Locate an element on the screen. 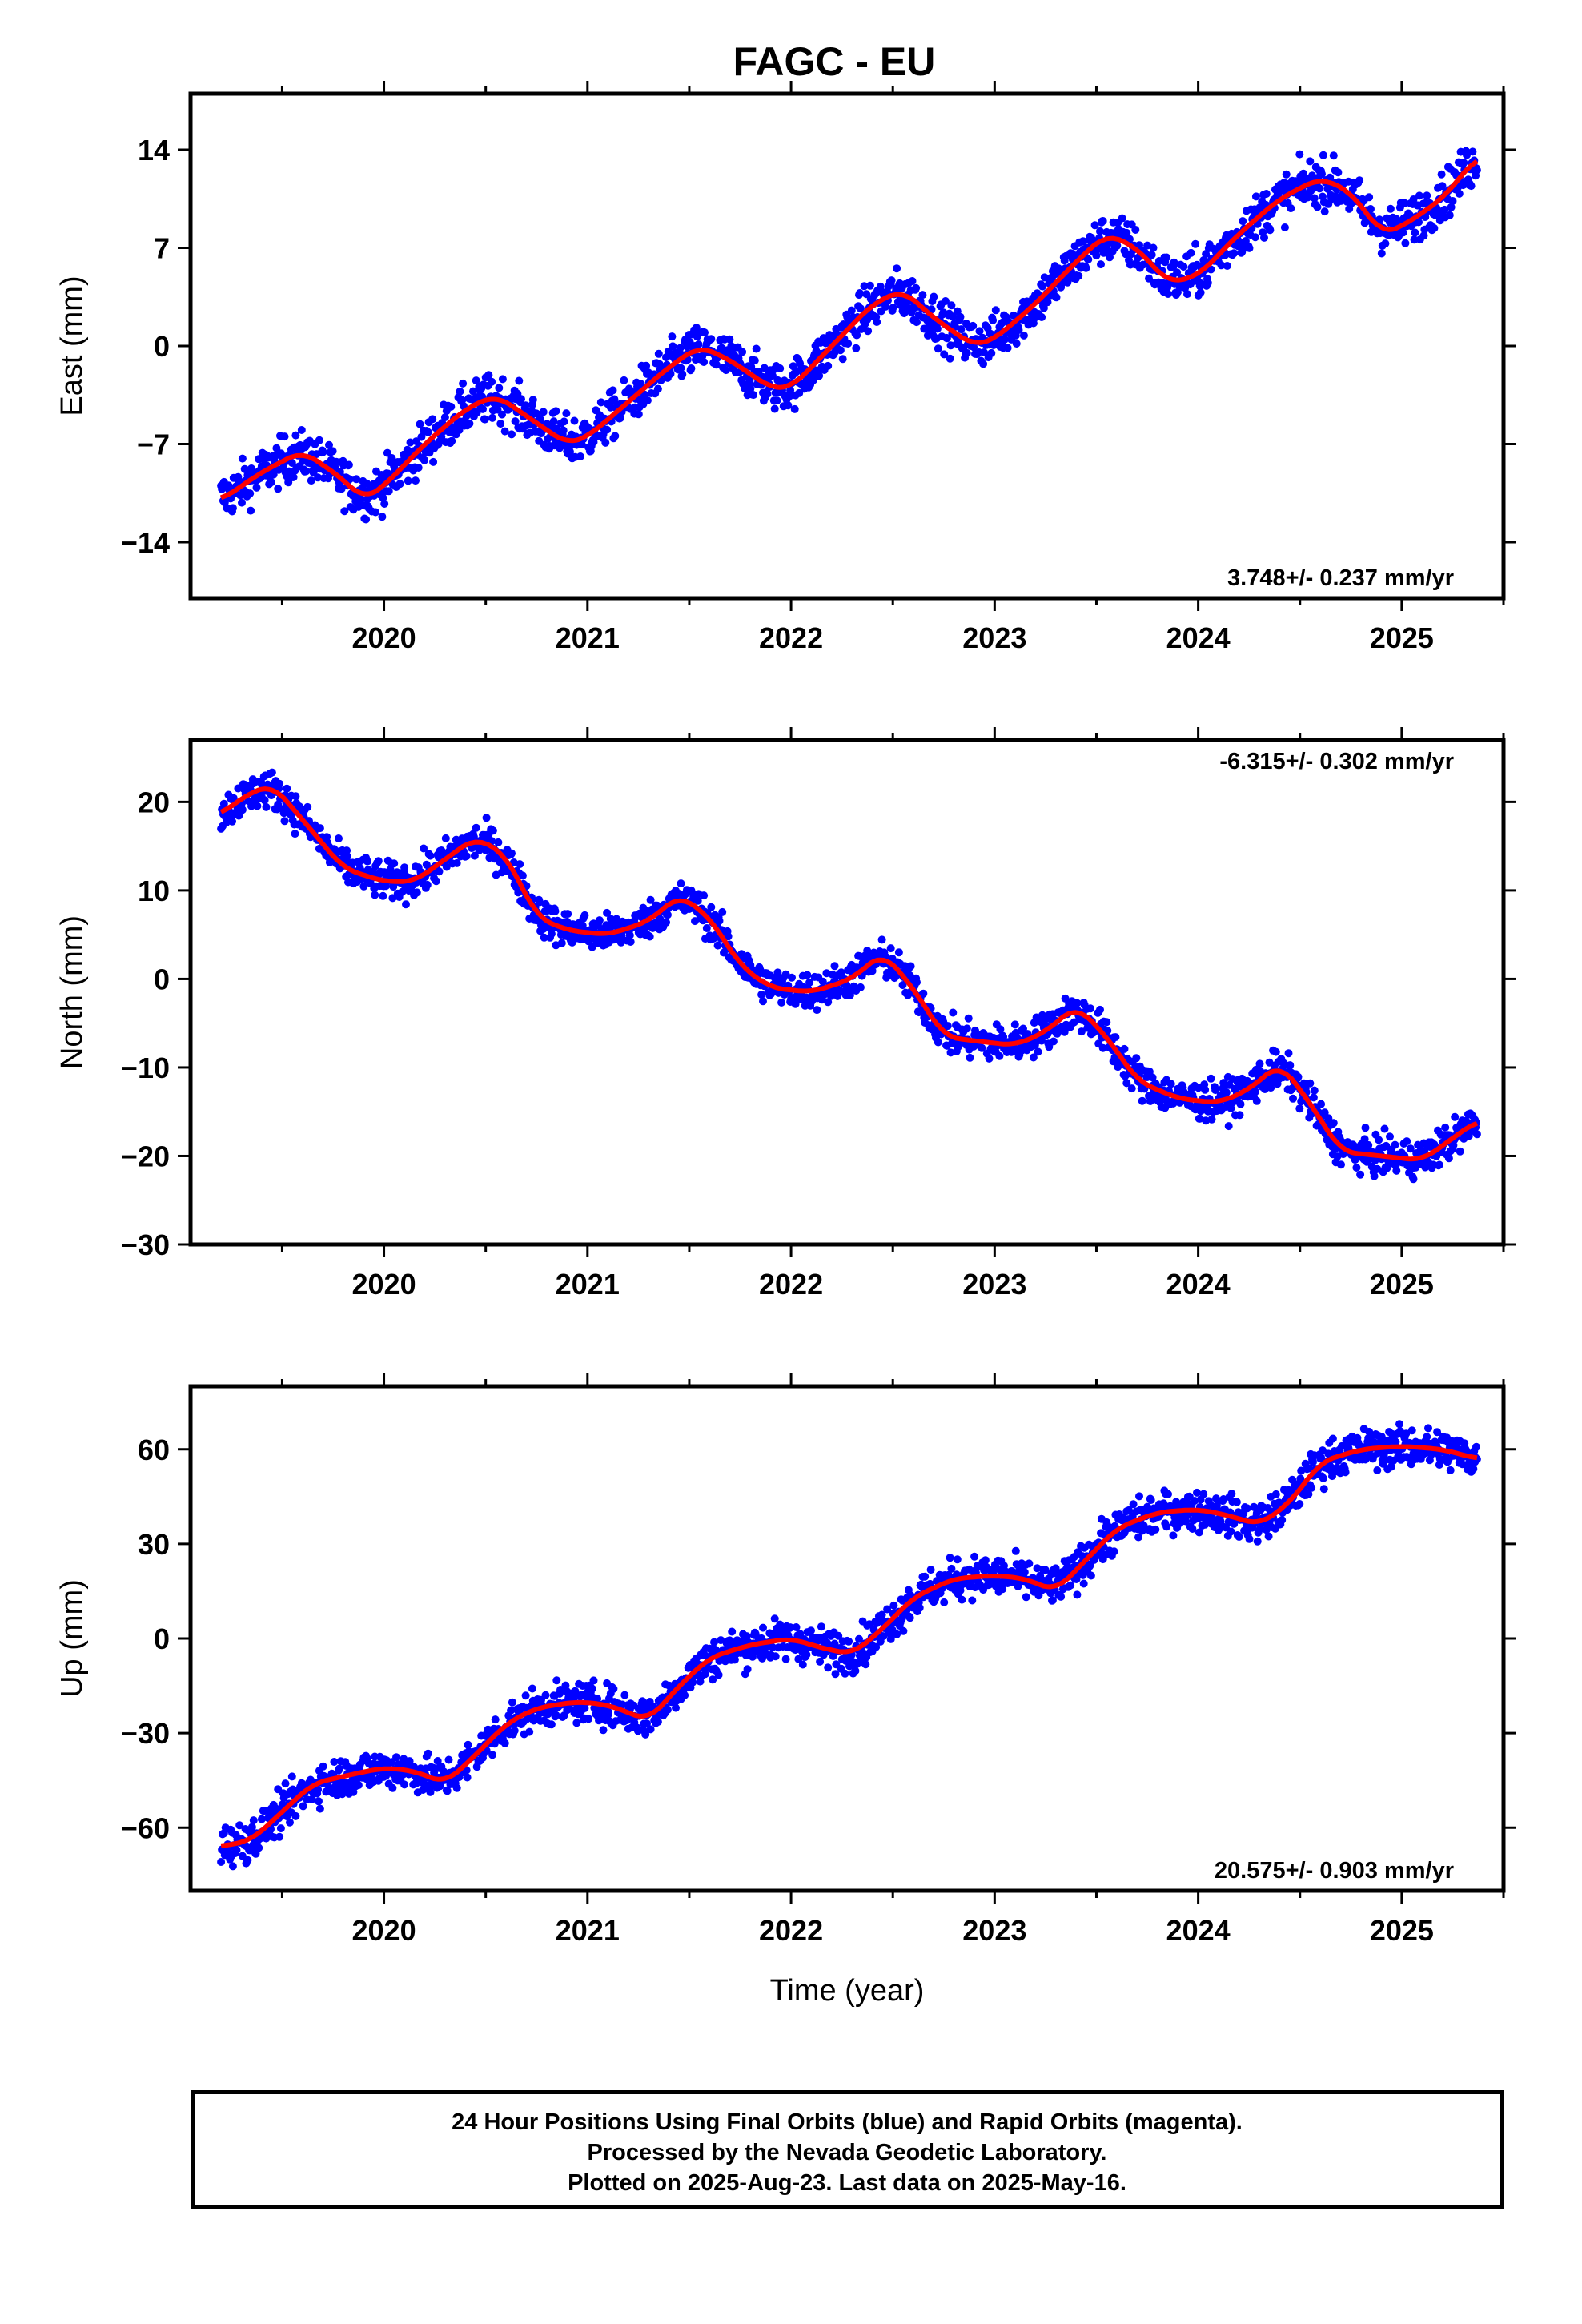  figure-title: FAGC - EU is located at coordinates (834, 61).